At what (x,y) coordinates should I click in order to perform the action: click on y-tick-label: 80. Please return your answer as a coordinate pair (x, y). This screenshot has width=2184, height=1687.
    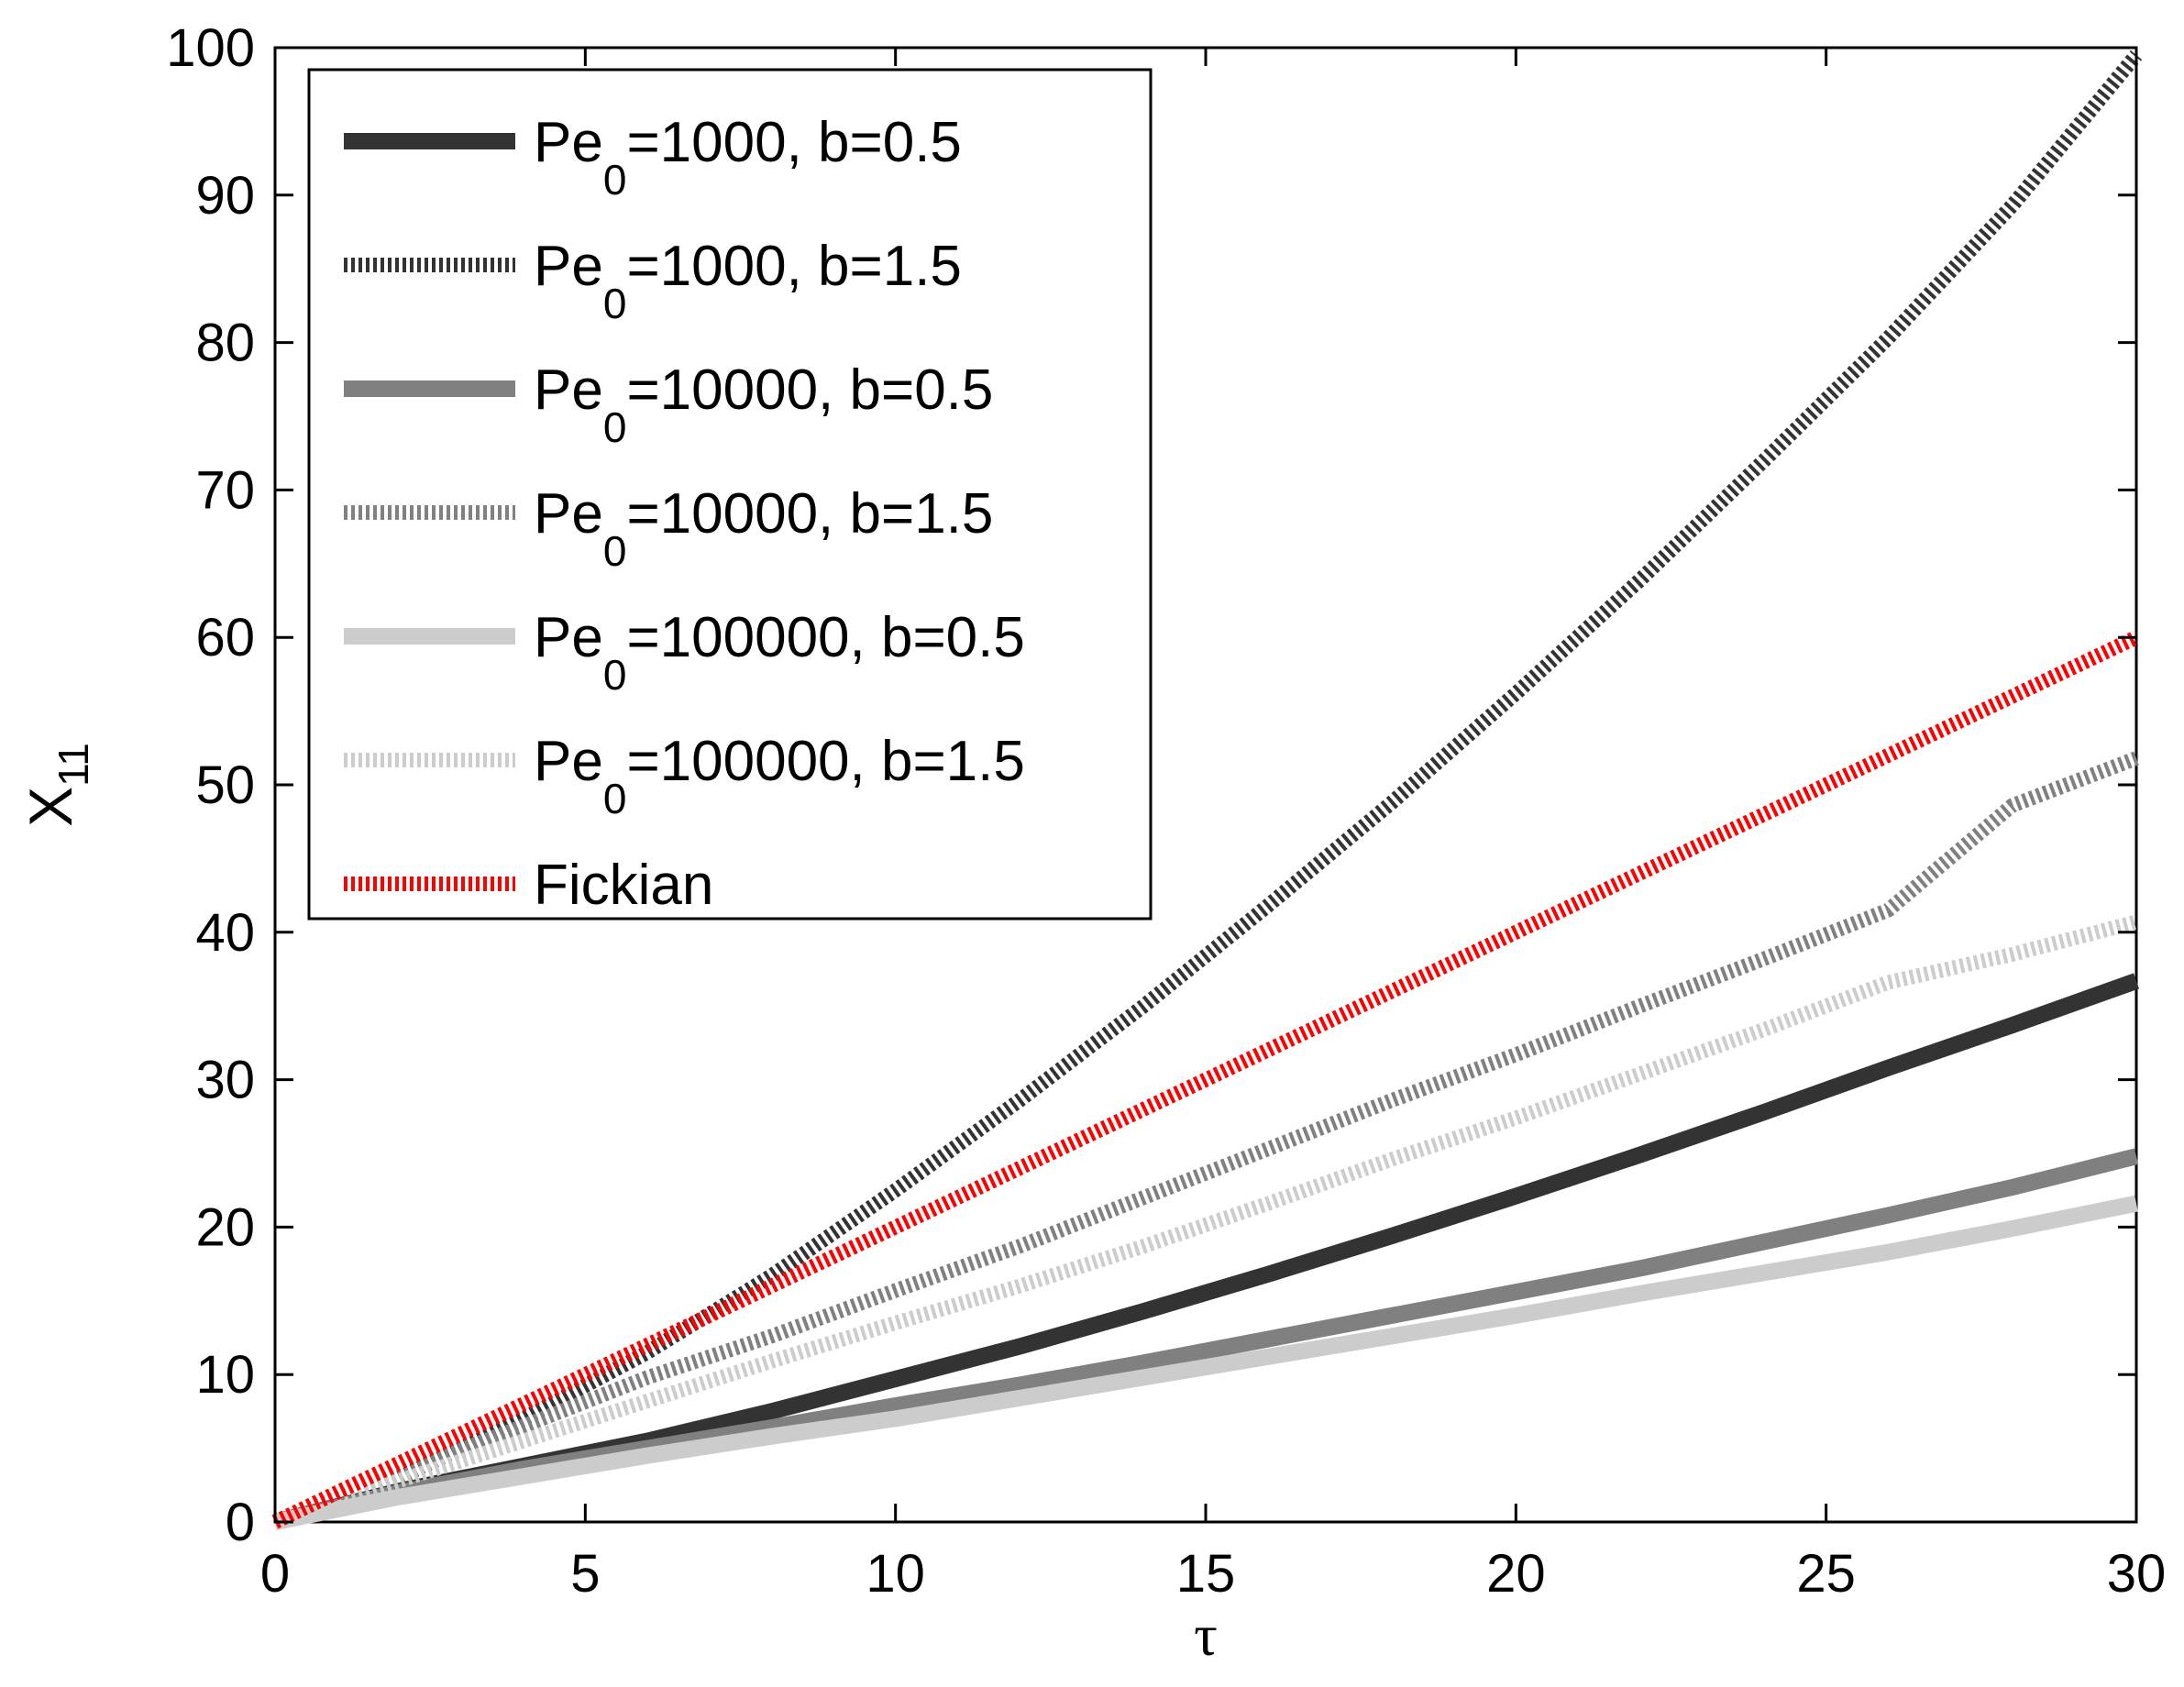
    Looking at the image, I should click on (225, 343).